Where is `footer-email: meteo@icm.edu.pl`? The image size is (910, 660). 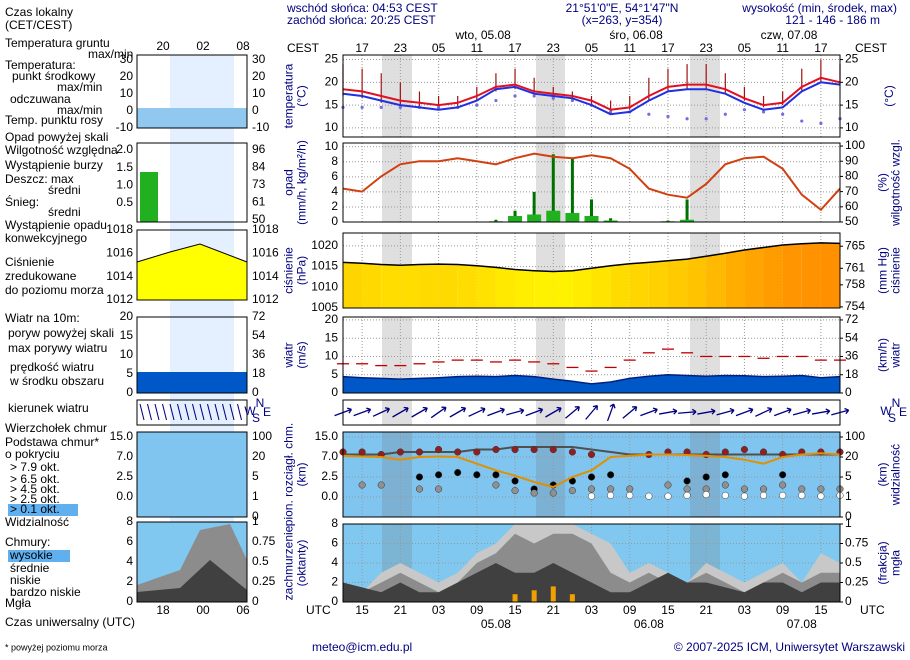 footer-email: meteo@icm.edu.pl is located at coordinates (362, 647).